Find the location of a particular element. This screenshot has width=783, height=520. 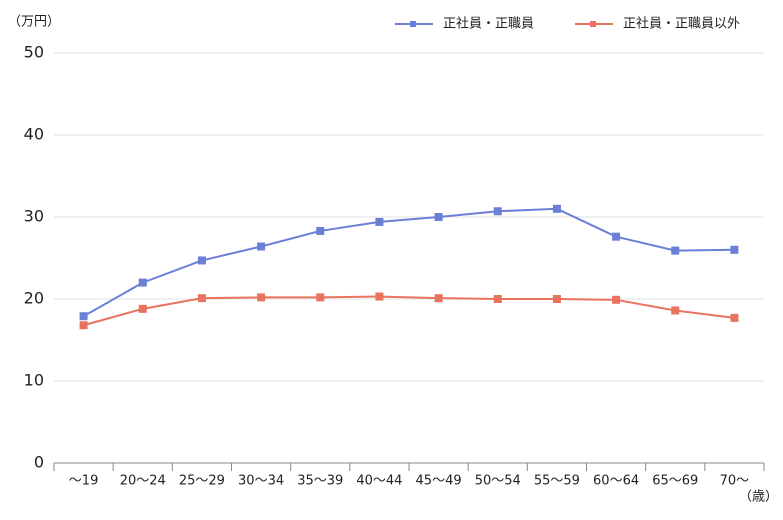

x-tick-label: 50〜54 is located at coordinates (498, 481).